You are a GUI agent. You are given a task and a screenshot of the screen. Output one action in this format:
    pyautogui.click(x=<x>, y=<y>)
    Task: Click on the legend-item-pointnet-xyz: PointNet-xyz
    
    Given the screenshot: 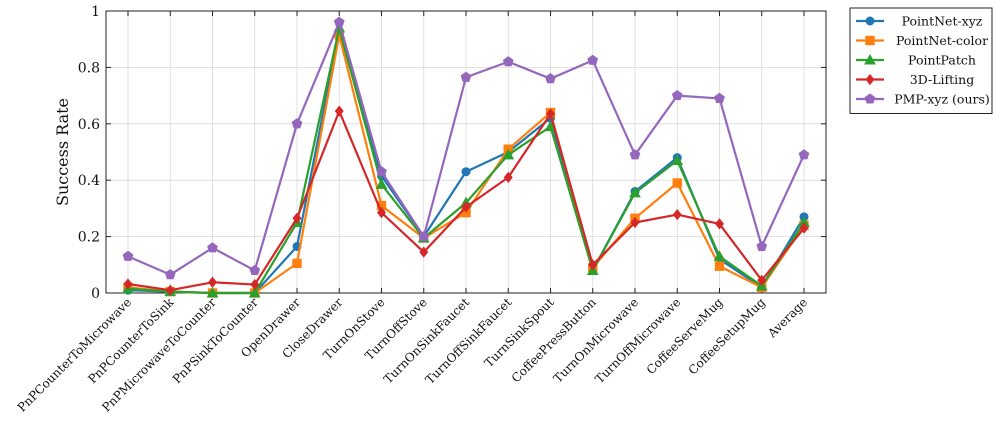 What is the action you would take?
    pyautogui.click(x=919, y=21)
    